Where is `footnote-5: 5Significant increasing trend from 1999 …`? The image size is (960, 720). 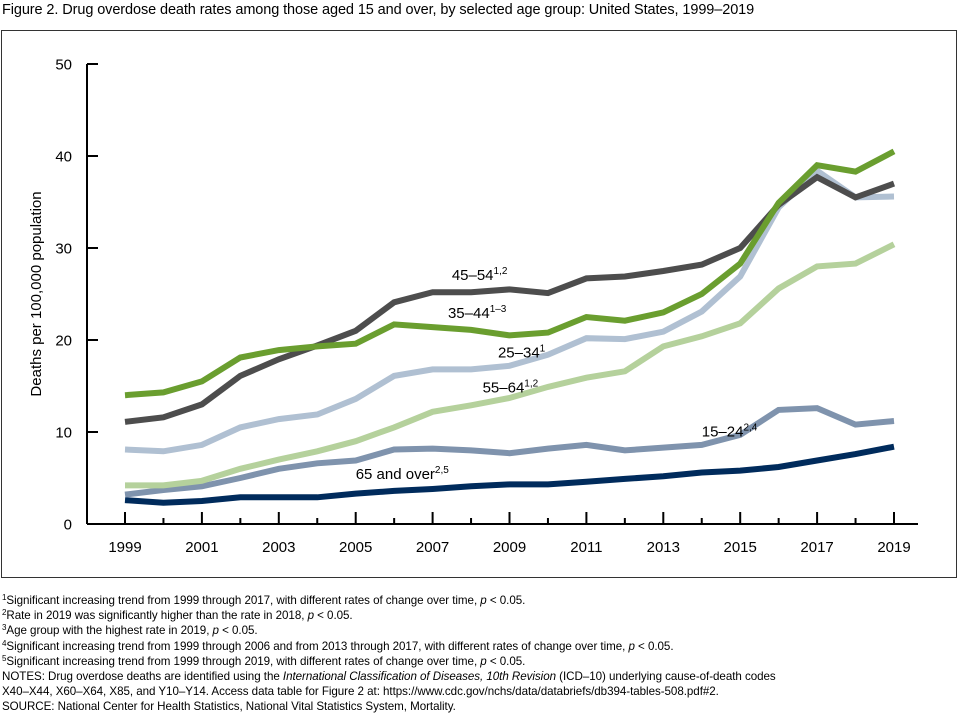 footnote-5: 5Significant increasing trend from 1999 … is located at coordinates (264, 660).